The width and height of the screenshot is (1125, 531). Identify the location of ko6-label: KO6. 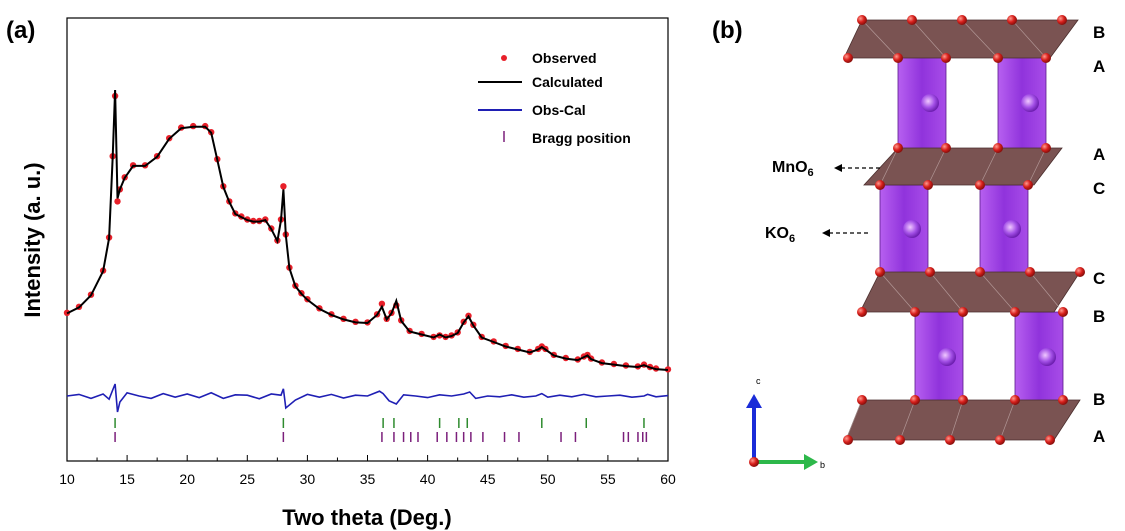
(780, 235).